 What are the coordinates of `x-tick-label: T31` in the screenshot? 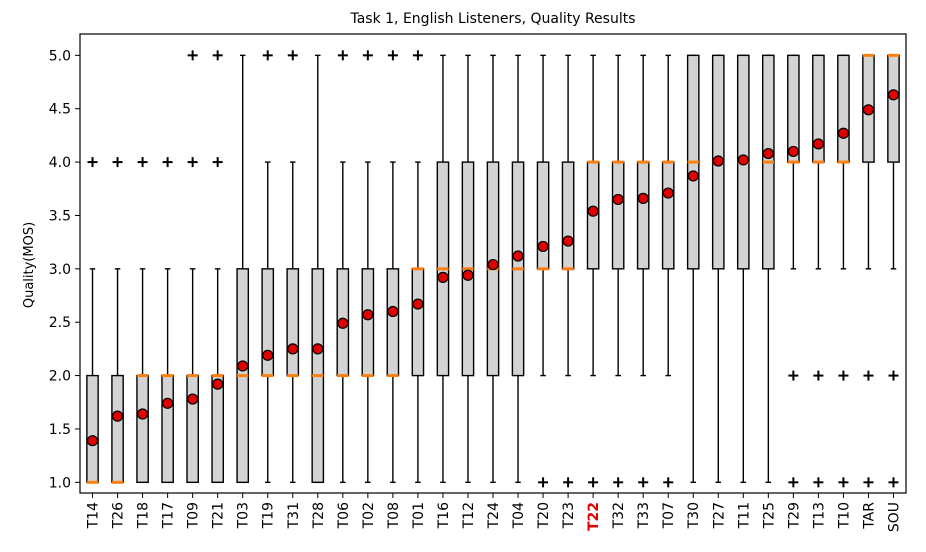 It's located at (294, 515).